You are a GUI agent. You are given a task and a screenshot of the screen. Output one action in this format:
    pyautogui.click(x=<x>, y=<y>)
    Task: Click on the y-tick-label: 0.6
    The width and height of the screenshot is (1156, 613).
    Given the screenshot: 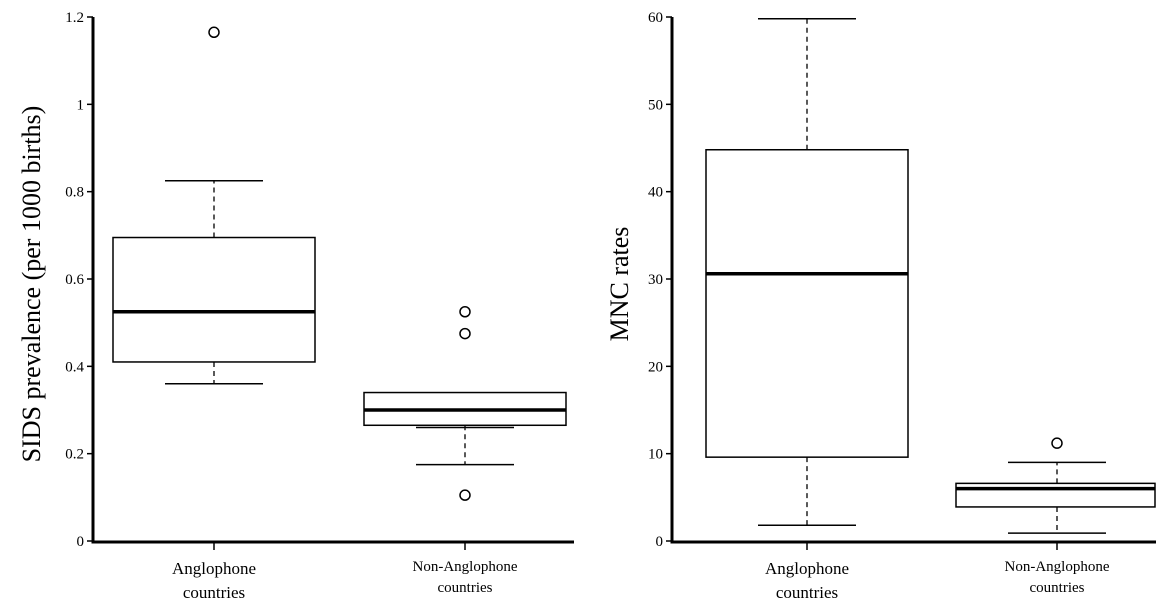 What is the action you would take?
    pyautogui.click(x=74, y=280)
    